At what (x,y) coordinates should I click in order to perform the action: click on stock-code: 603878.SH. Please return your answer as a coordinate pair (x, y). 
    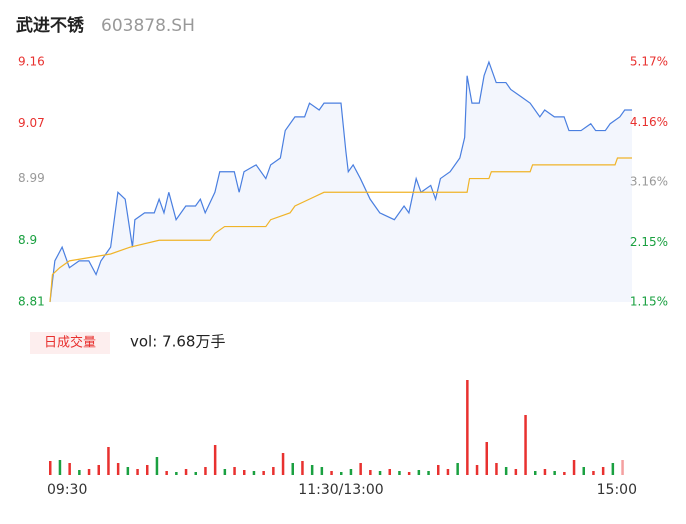
    Looking at the image, I should click on (148, 26).